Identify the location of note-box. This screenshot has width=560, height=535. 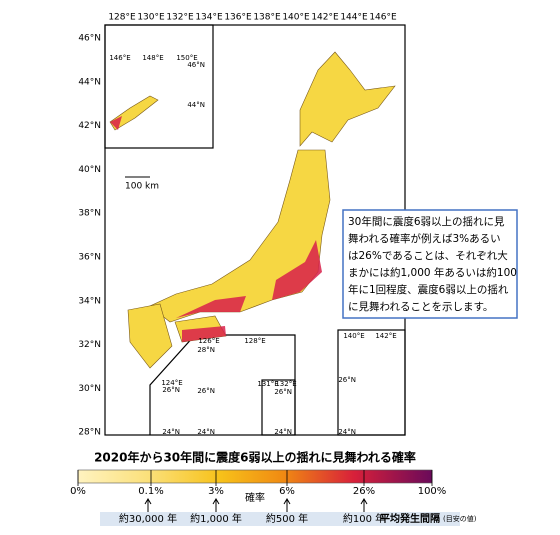
(430, 264).